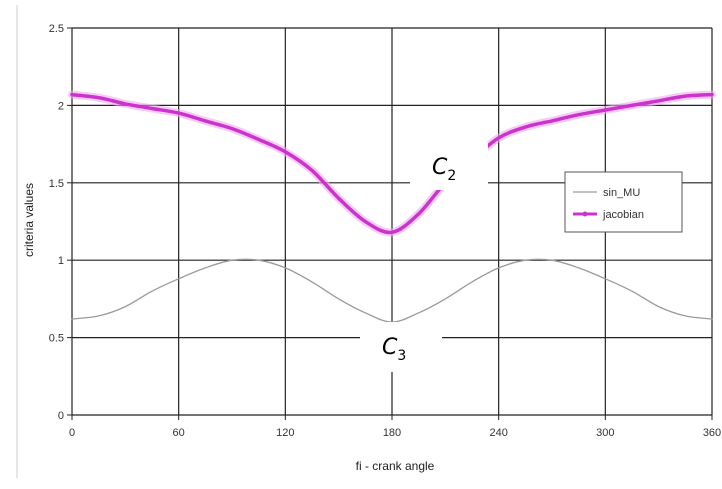 Image resolution: width=722 pixels, height=489 pixels. I want to click on y-tick-label: 2, so click(61, 106).